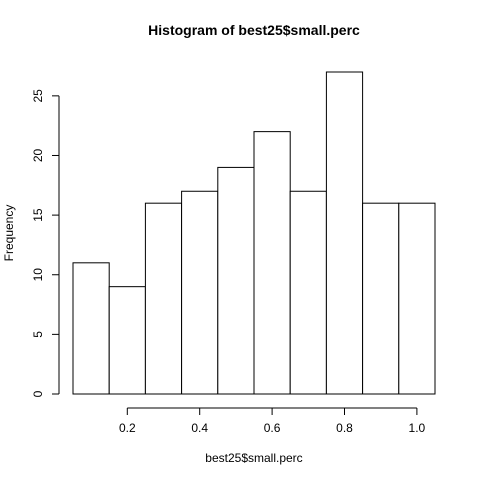 This screenshot has height=480, width=480. I want to click on y-tick-label-2: 5, so click(38, 334).